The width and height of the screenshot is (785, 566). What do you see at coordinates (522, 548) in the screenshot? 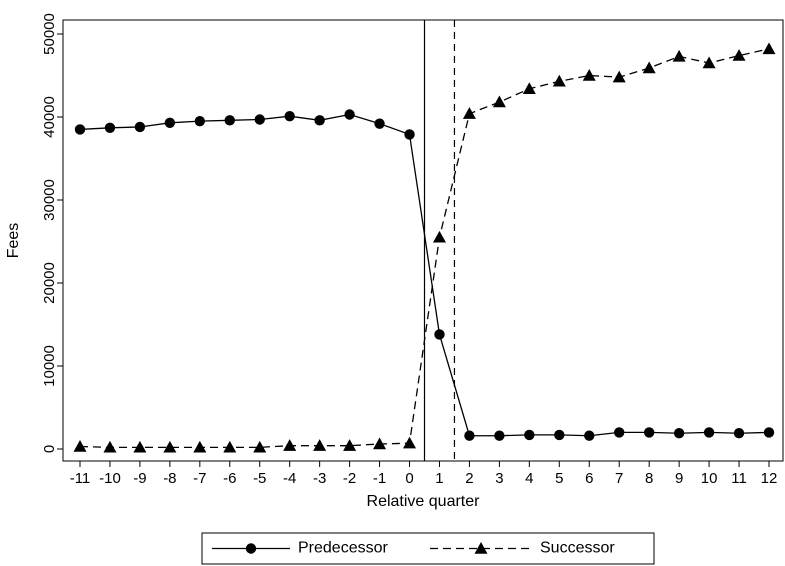
I see `legend-item-successor: Successor` at bounding box center [522, 548].